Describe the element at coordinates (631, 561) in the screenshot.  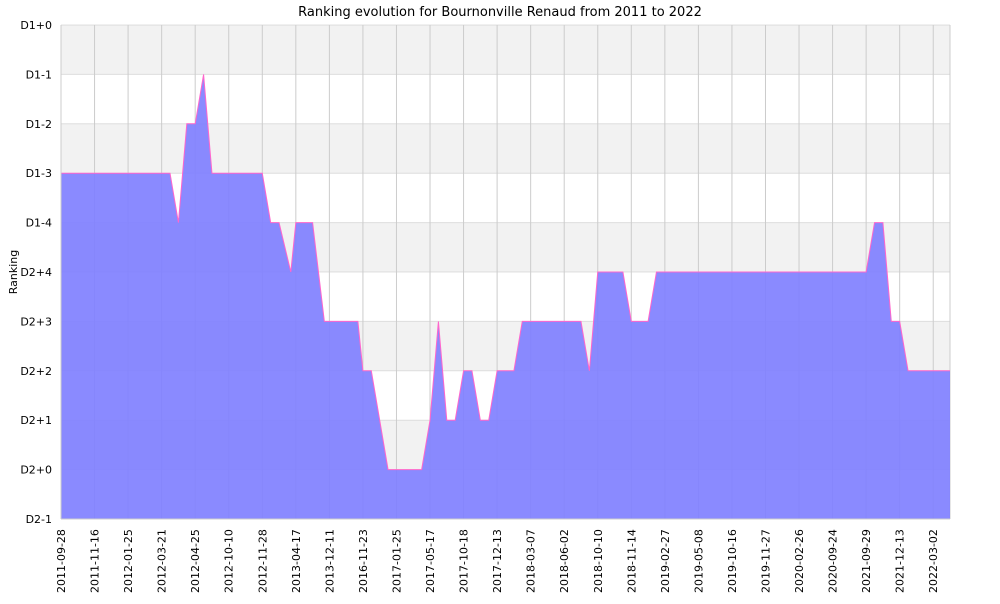
I see `x-tick-label: 2018-11-14` at that location.